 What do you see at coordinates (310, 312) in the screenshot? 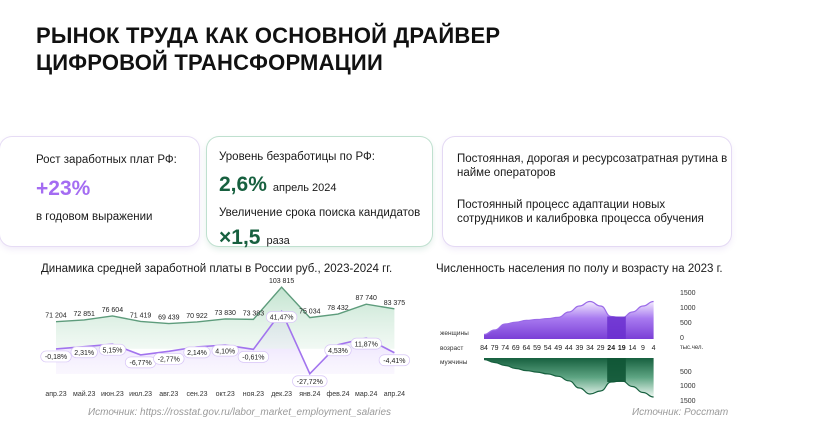
I see `salary-value-label: 75 034` at bounding box center [310, 312].